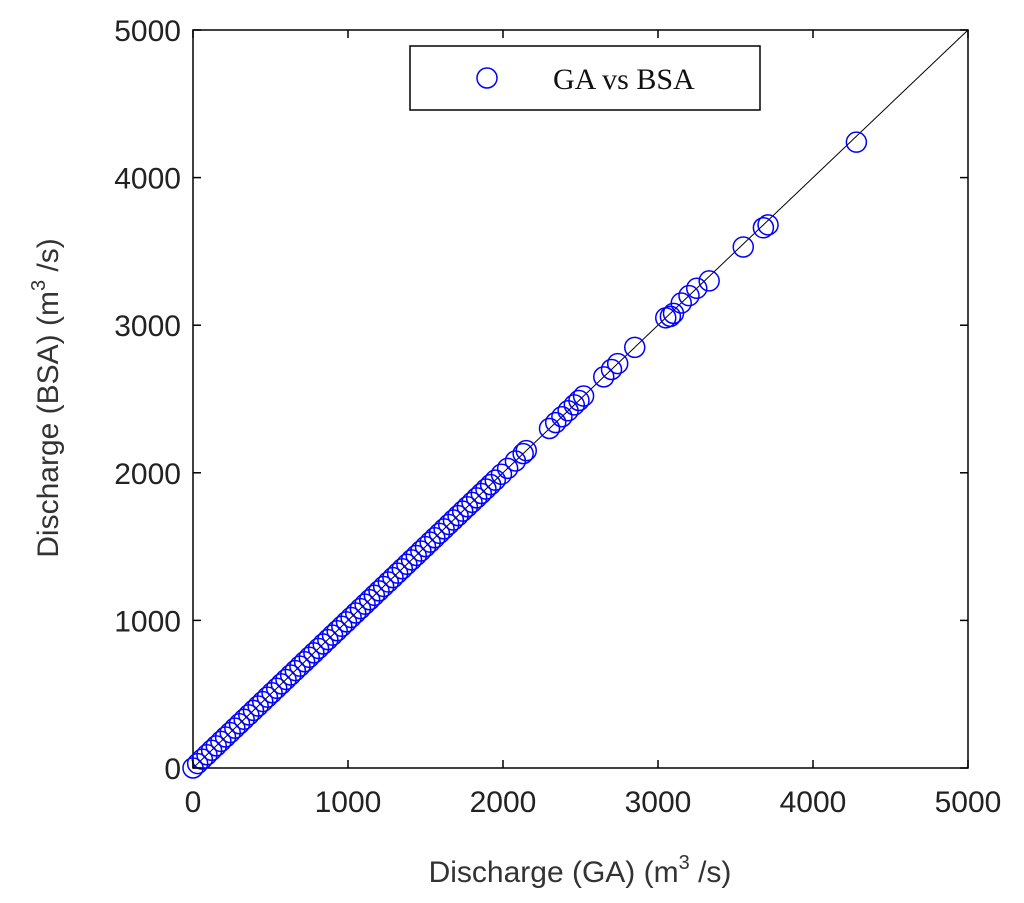  Describe the element at coordinates (348, 802) in the screenshot. I see `x-tick-label: 1000` at that location.